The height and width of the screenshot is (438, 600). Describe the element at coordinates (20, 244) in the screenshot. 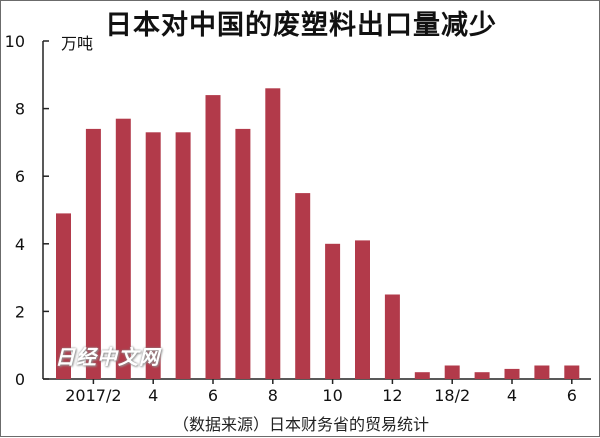

I see `y-tick-label: 4` at that location.